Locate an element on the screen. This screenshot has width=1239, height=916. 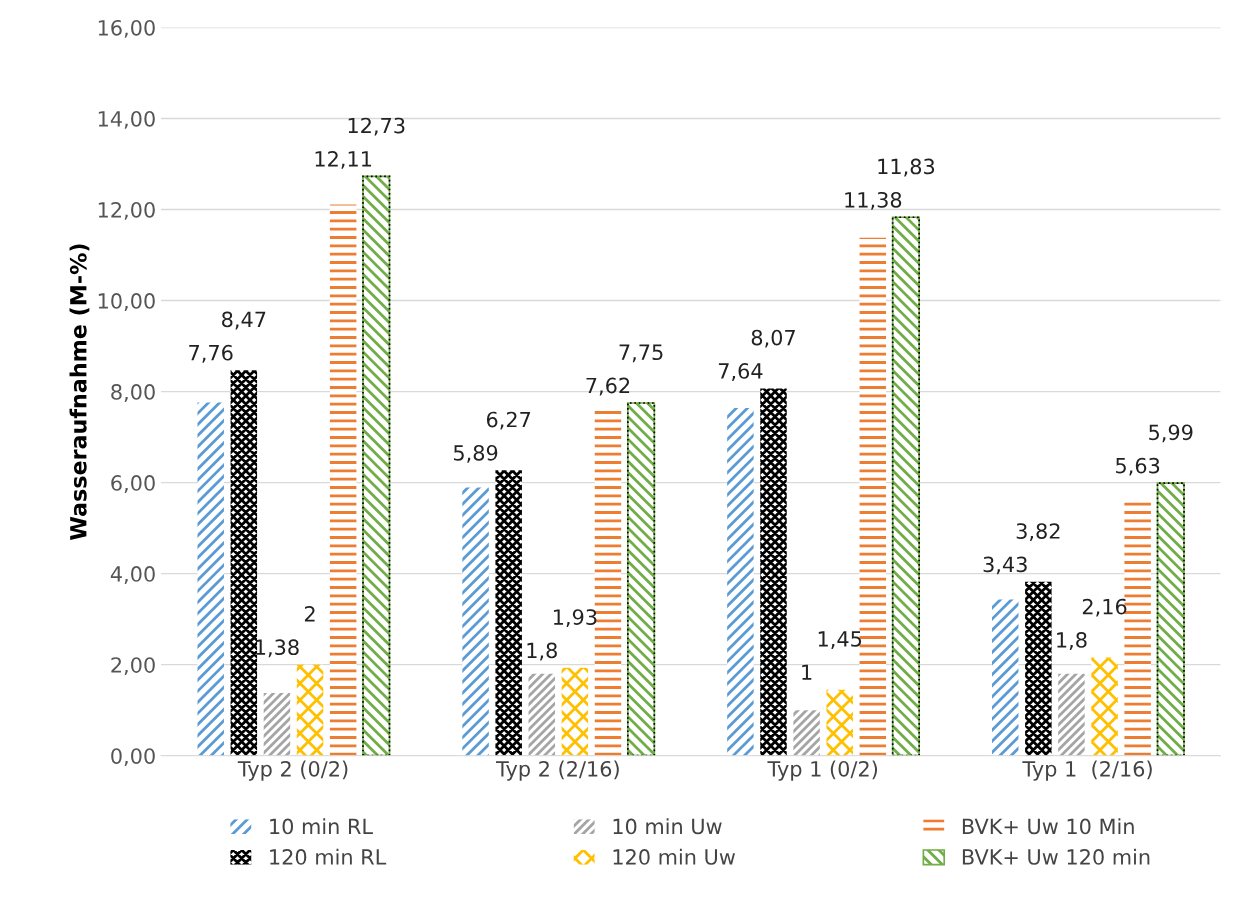
data-label: 1,45 is located at coordinates (840, 640).